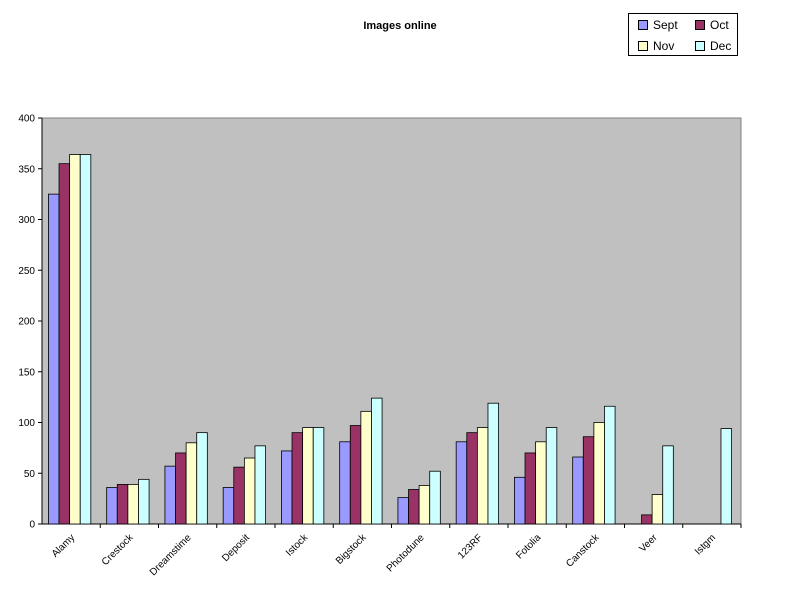 The height and width of the screenshot is (600, 800). I want to click on bar-nov-123rf, so click(482, 476).